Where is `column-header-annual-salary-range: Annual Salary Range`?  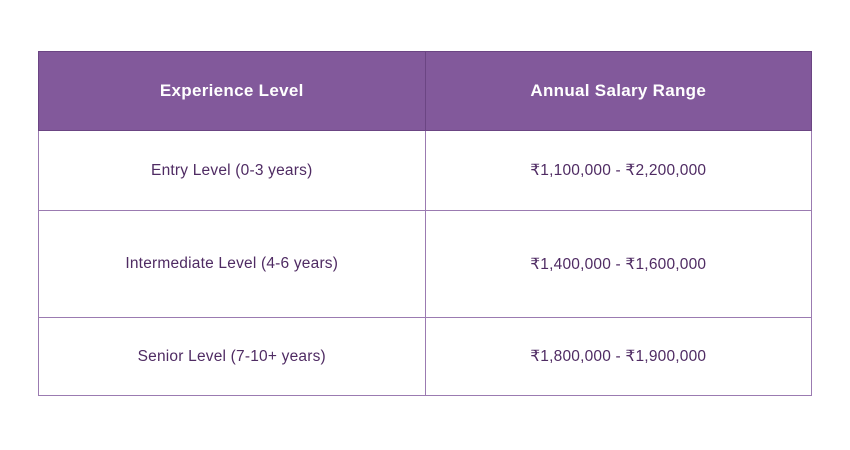 column-header-annual-salary-range: Annual Salary Range is located at coordinates (618, 91).